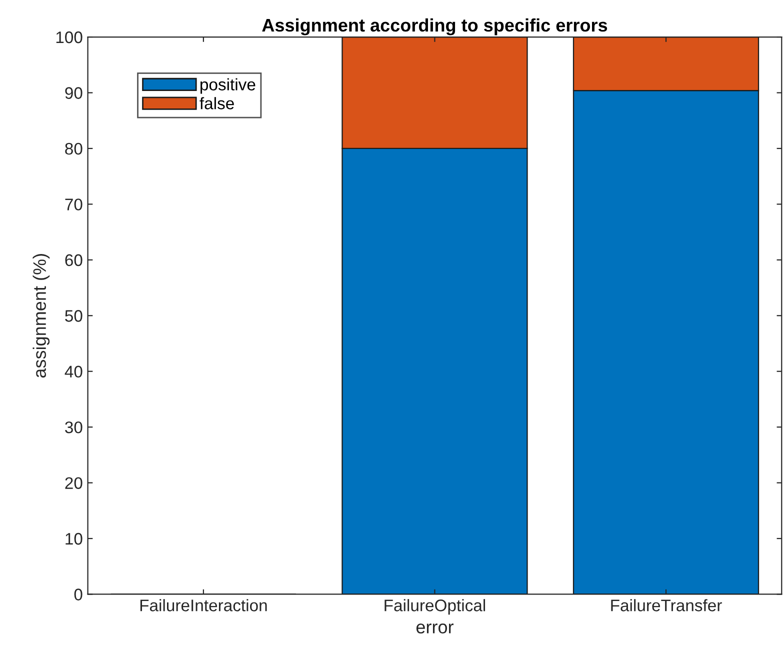 The image size is (784, 661). I want to click on y-tick-label: 70, so click(73, 204).